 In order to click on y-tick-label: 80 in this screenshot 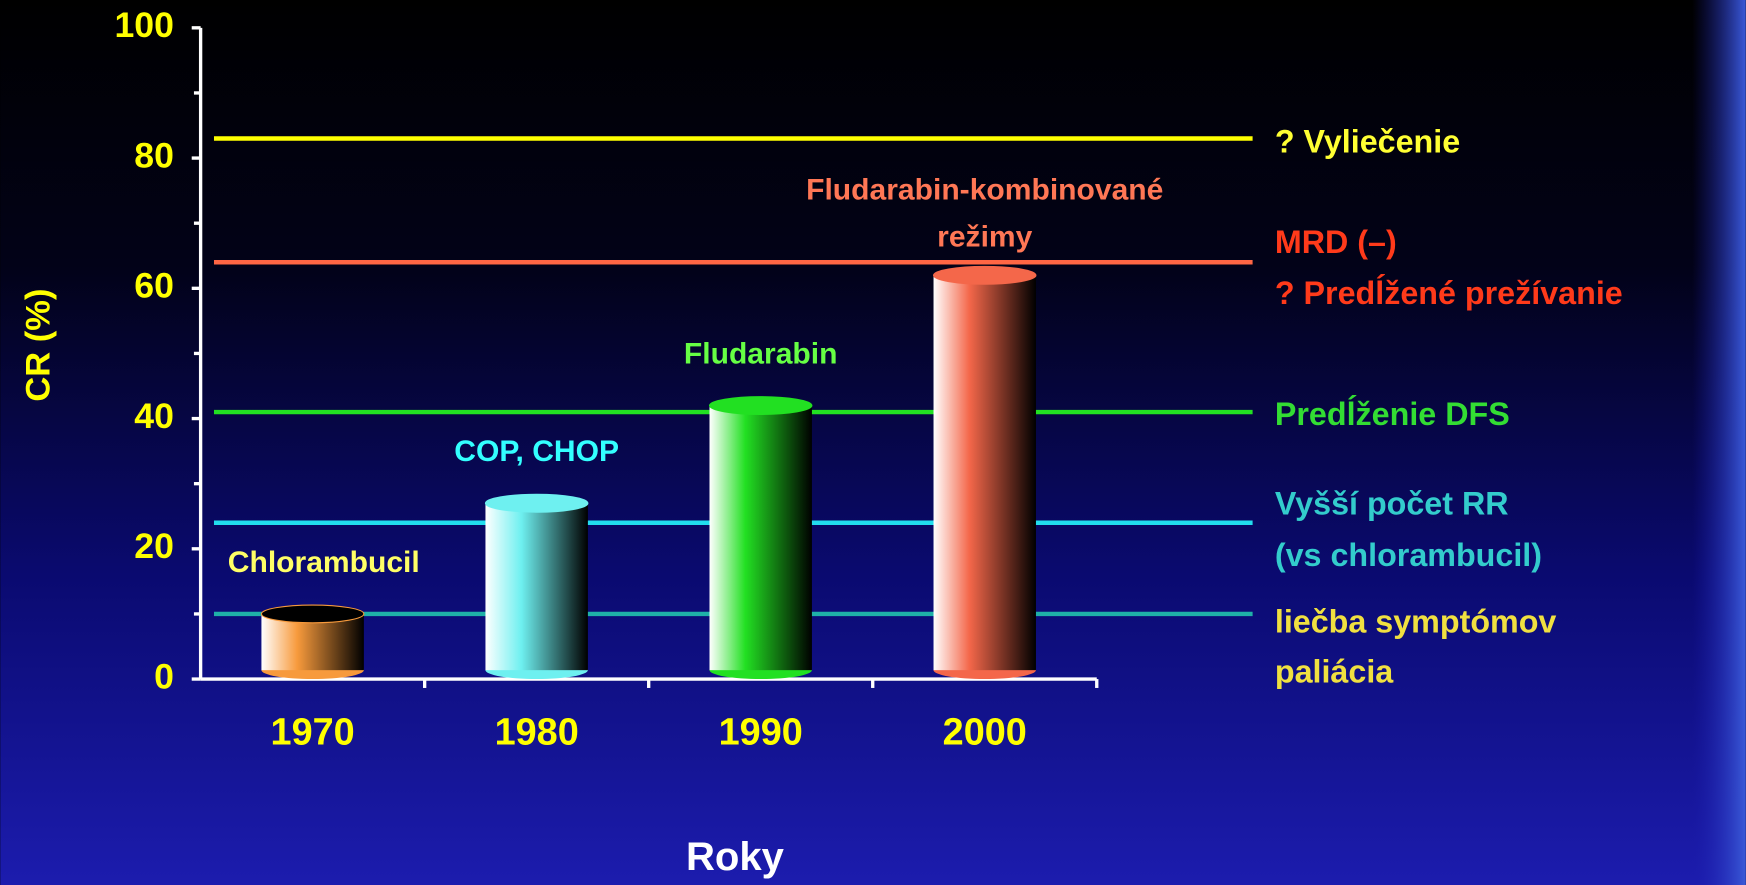, I will do `click(154, 155)`.